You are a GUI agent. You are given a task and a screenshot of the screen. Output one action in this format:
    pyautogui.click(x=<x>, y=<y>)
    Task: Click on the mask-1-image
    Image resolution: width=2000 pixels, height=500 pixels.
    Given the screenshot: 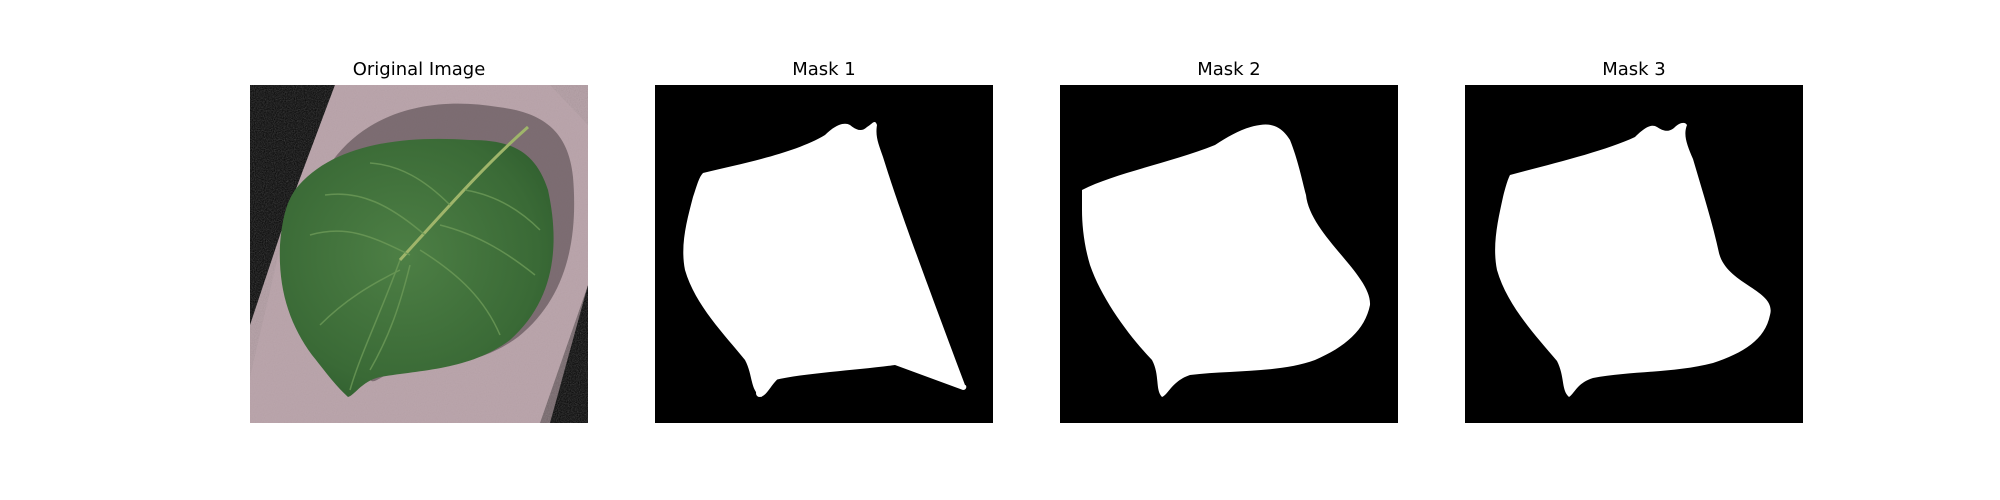 What is the action you would take?
    pyautogui.click(x=824, y=254)
    